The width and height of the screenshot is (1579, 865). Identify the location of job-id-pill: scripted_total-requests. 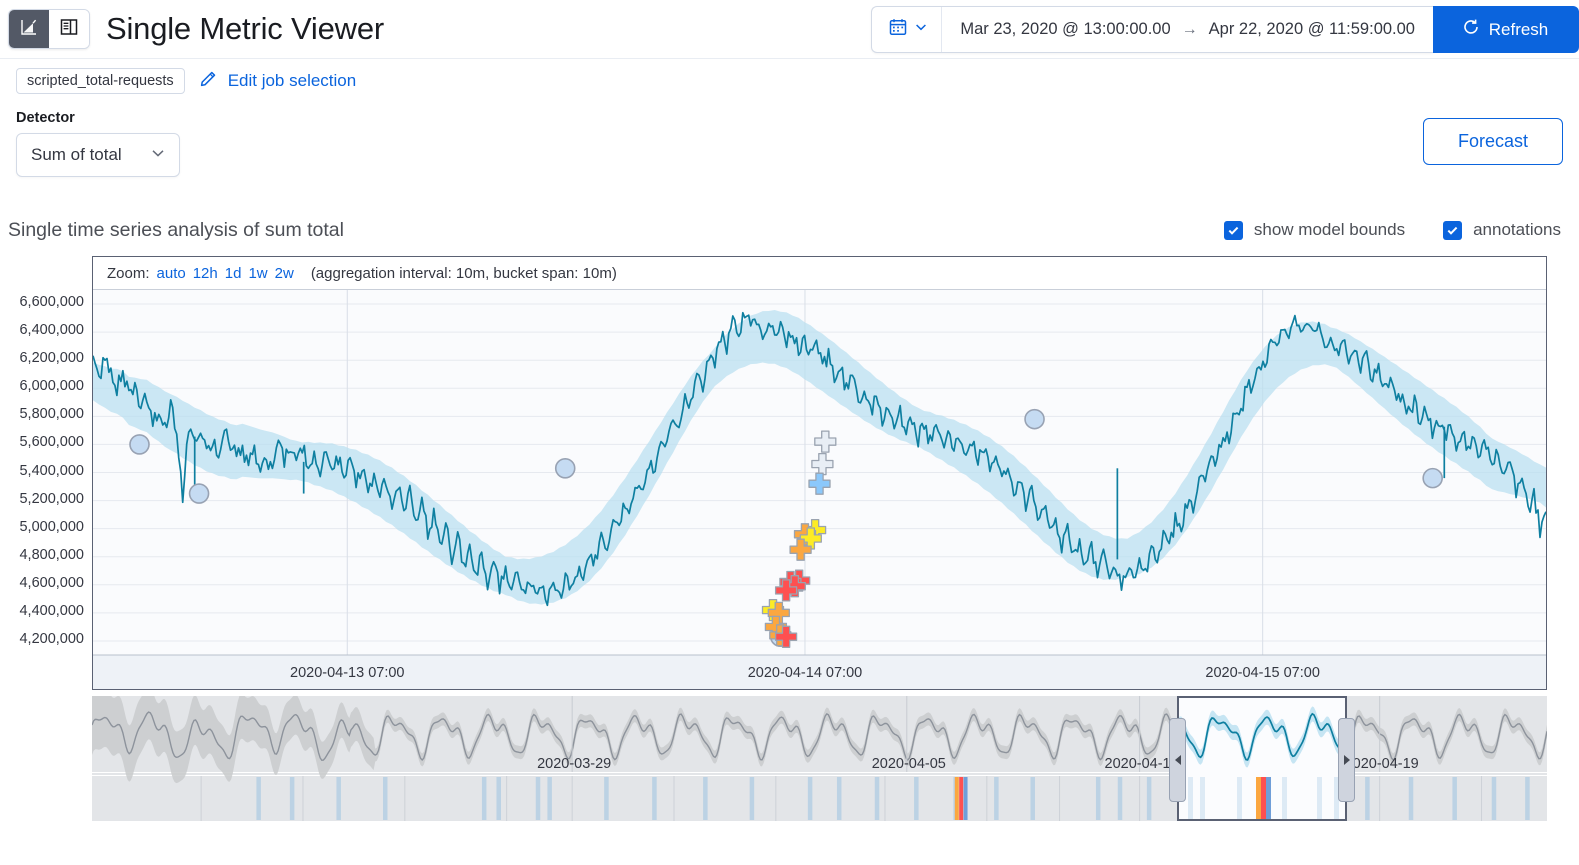
(100, 80).